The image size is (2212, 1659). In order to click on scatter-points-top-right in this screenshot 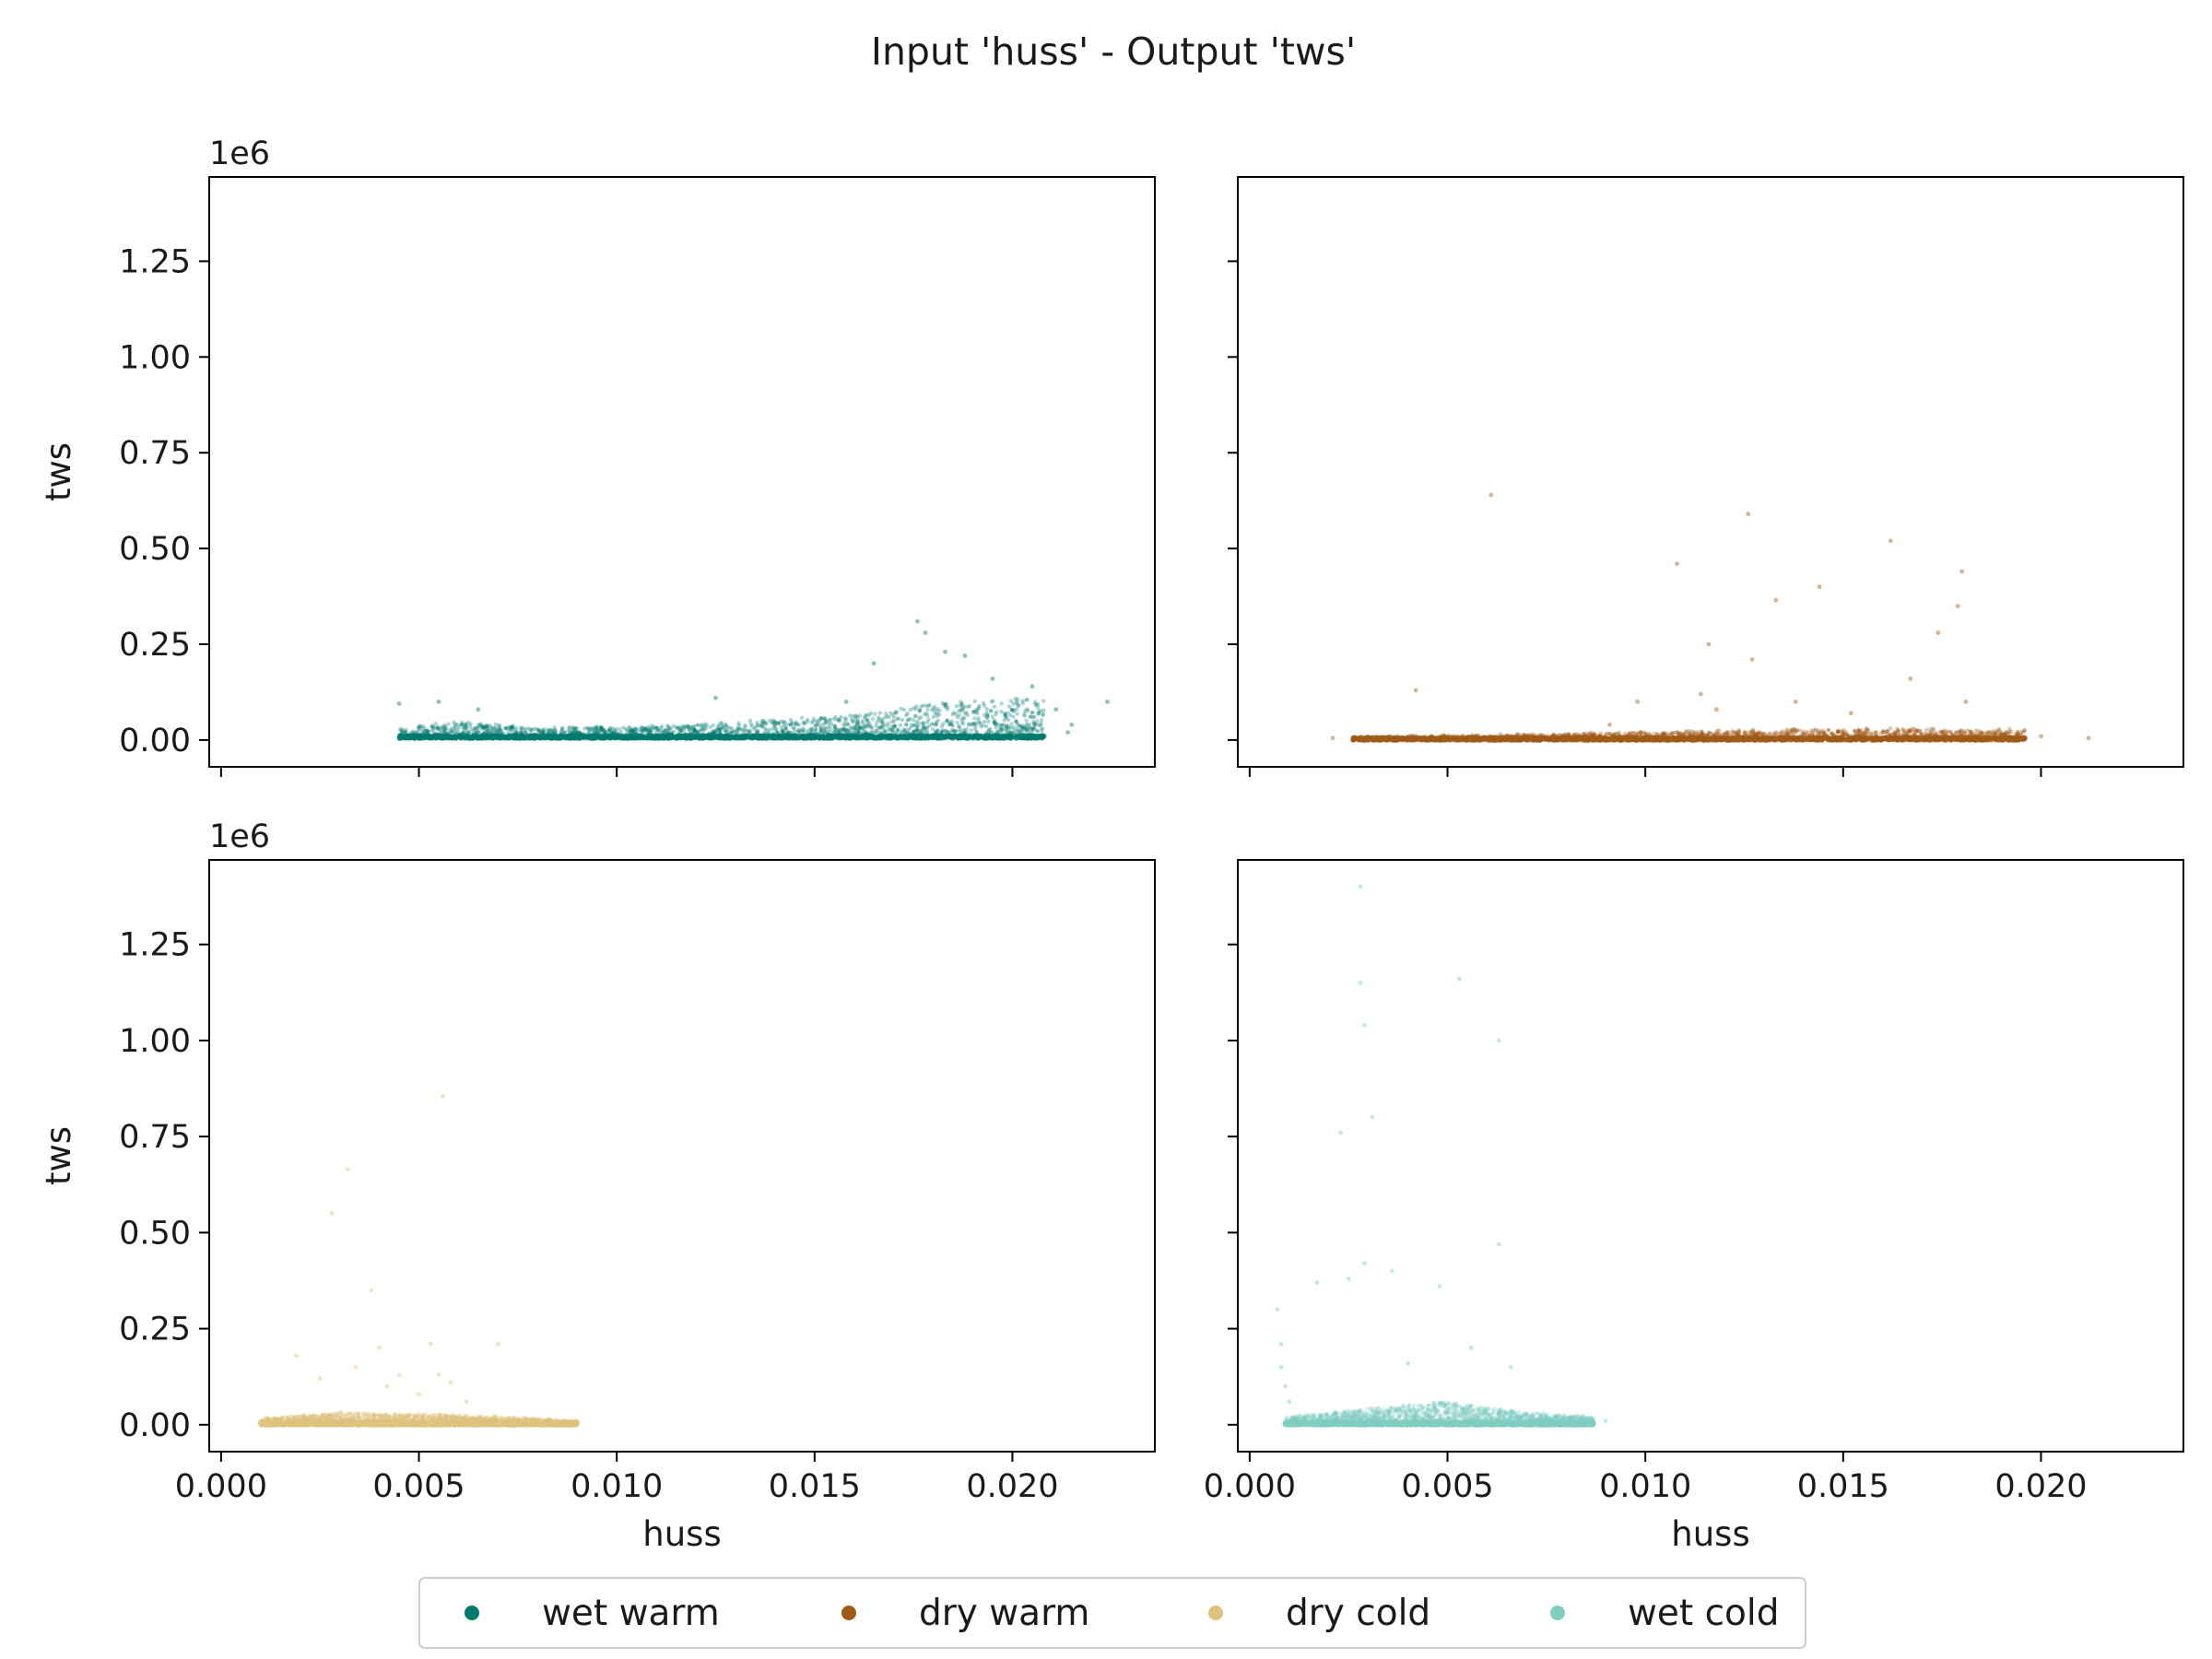, I will do `click(1710, 618)`.